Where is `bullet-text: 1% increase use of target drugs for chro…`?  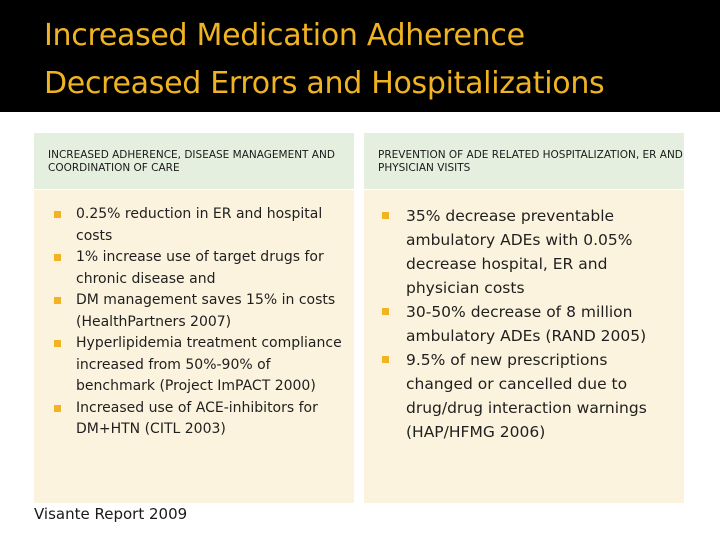 bullet-text: 1% increase use of target drugs for chro… is located at coordinates (200, 268).